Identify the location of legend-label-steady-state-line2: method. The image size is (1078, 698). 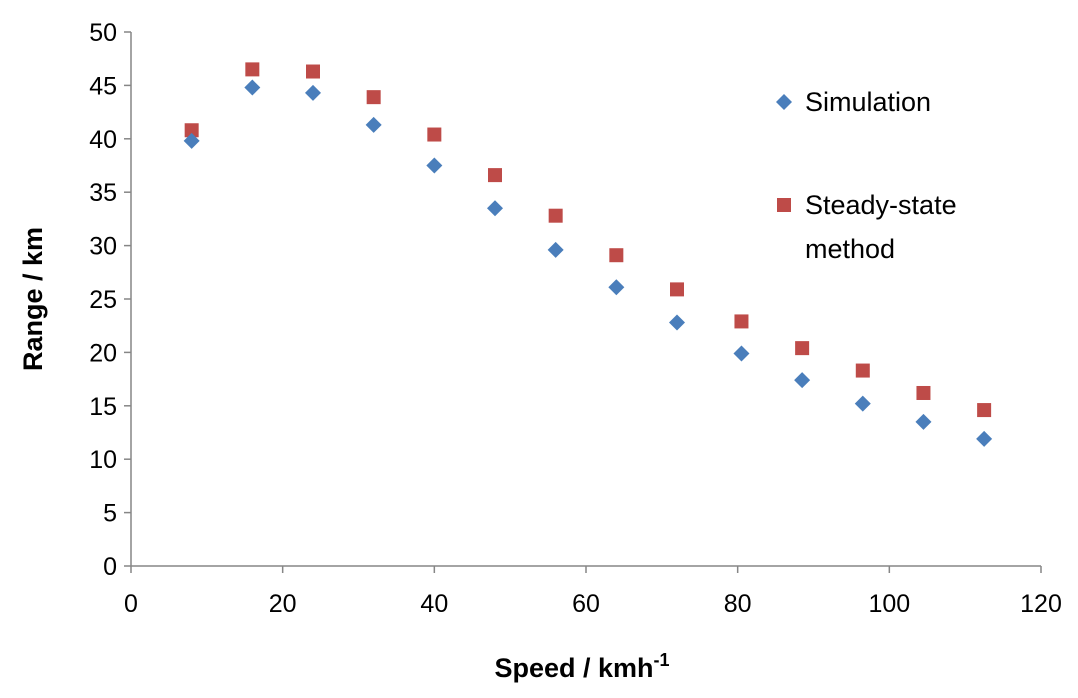
(850, 249).